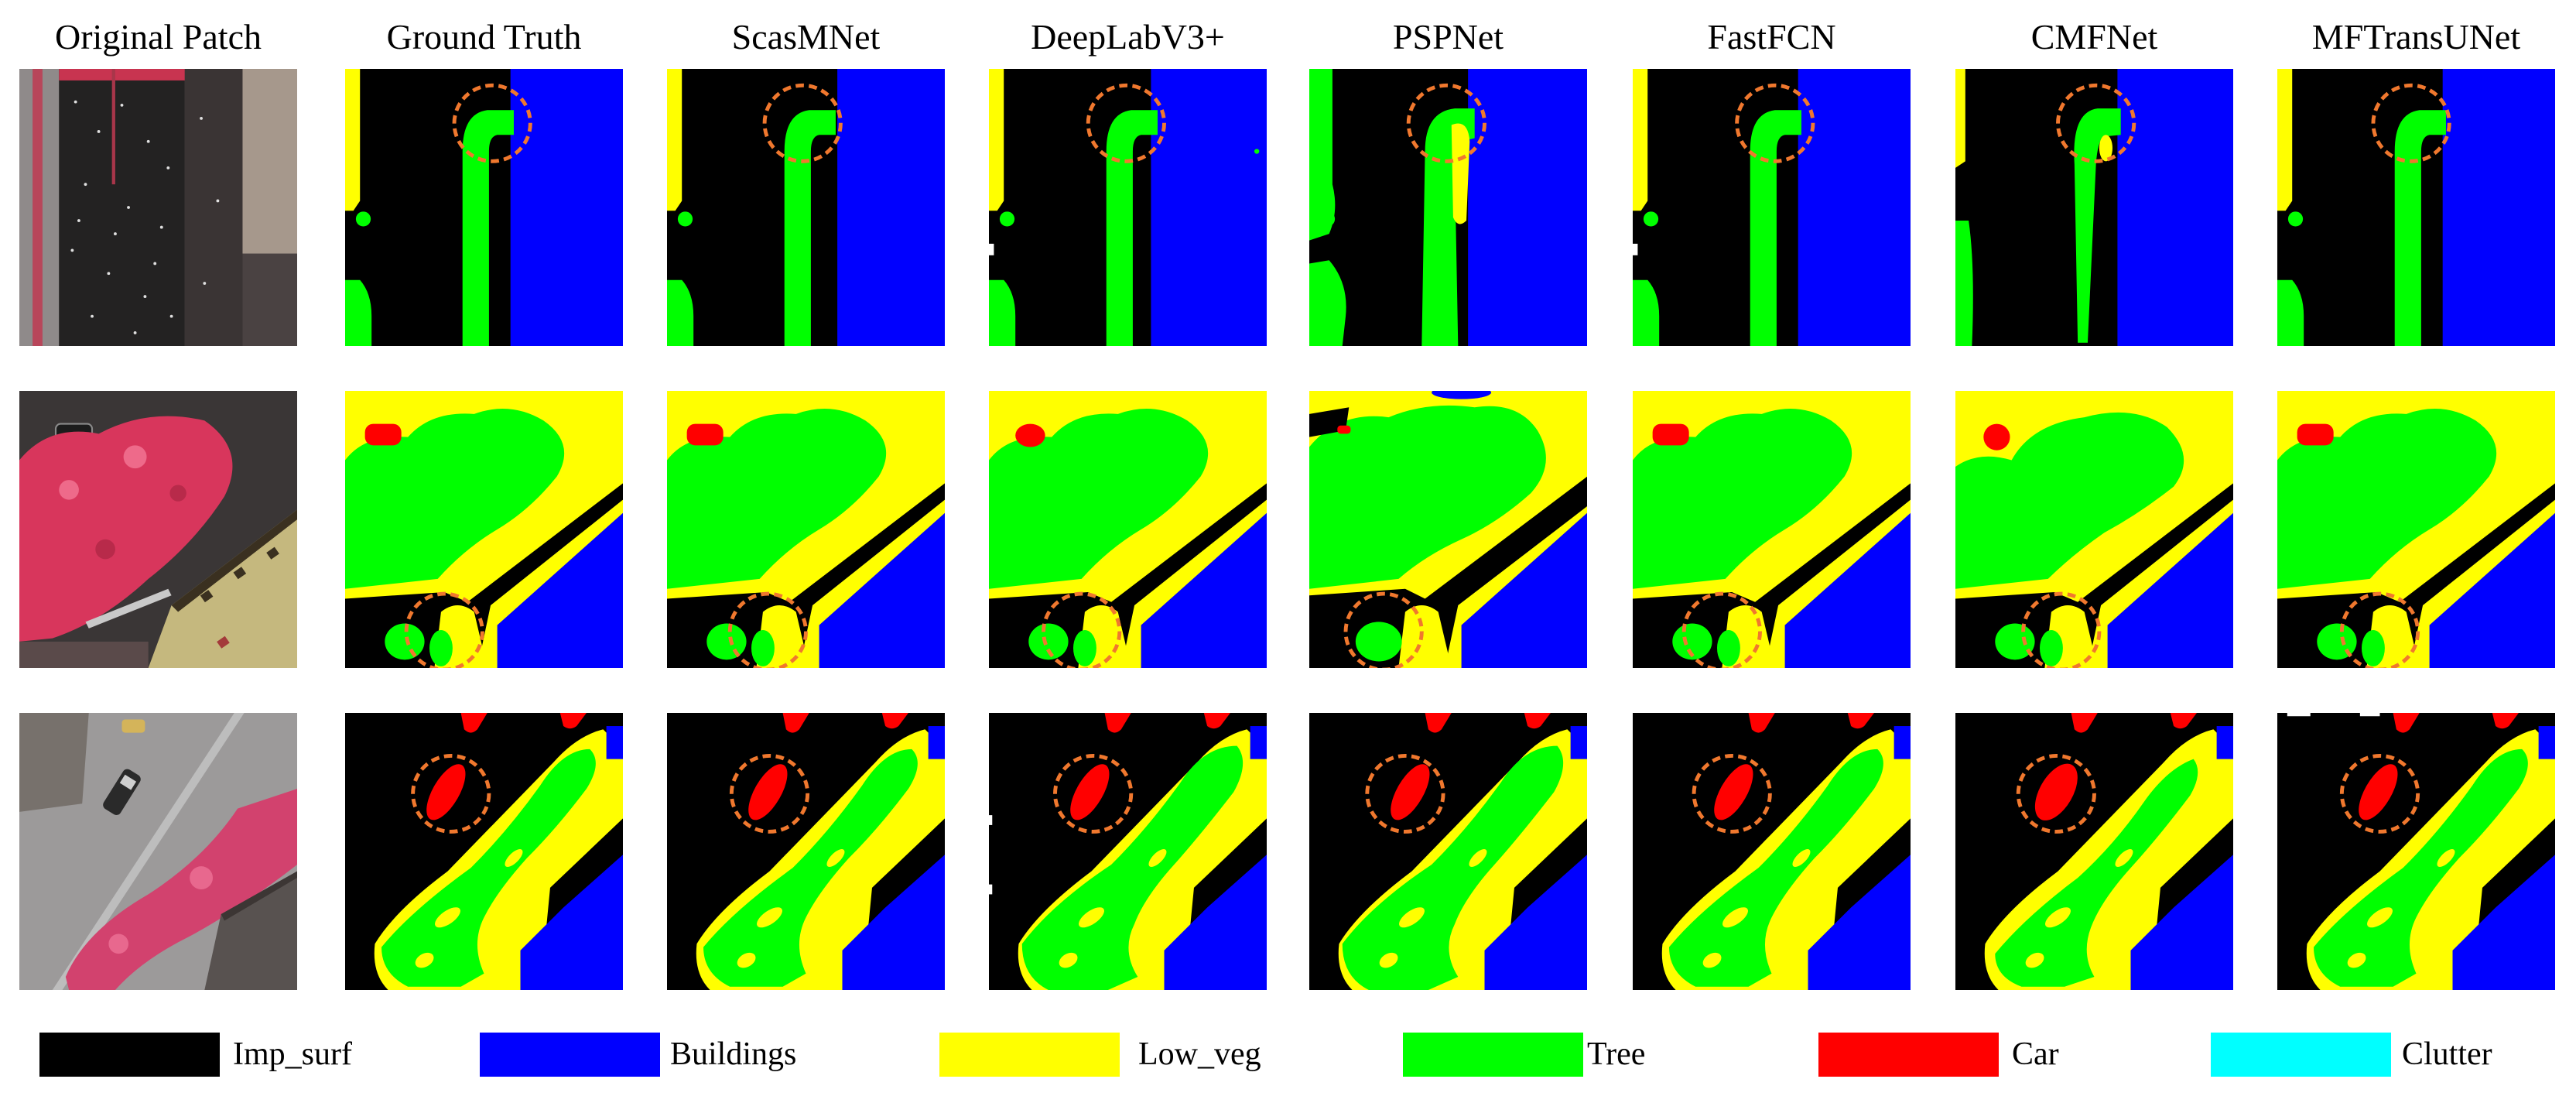  I want to click on roof-window, so click(273, 553).